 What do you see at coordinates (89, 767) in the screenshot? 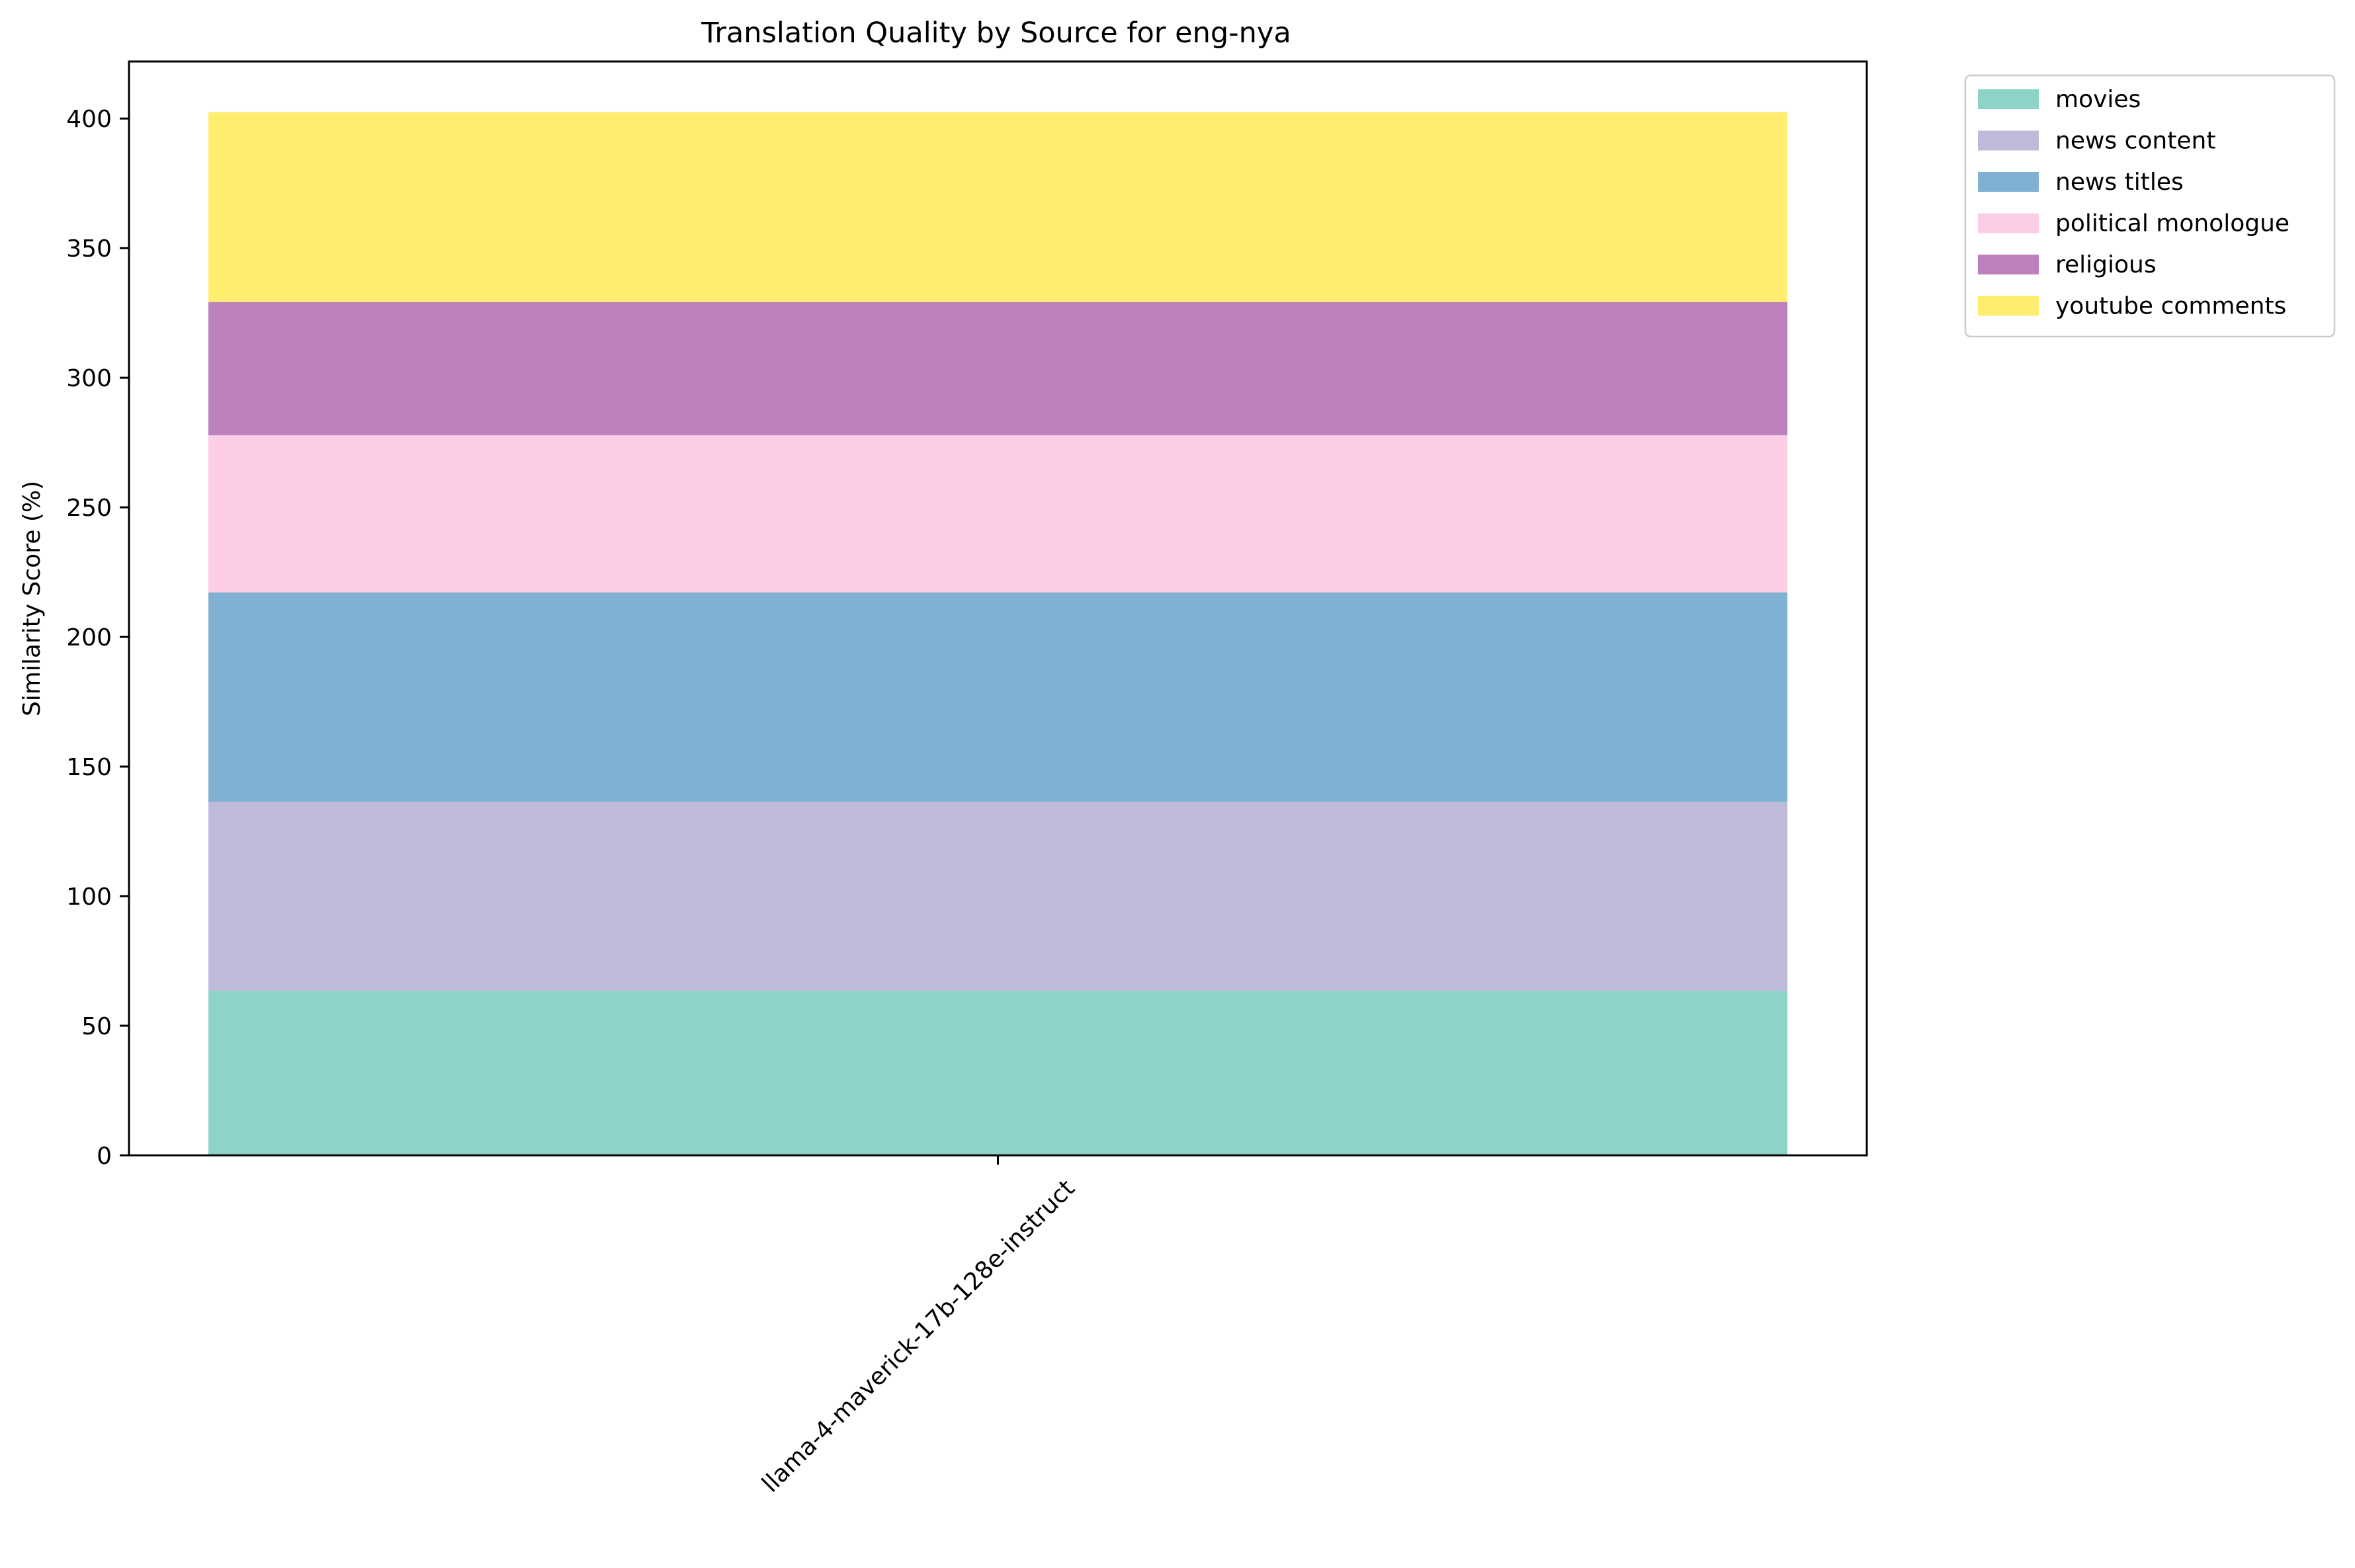
I see `y-tick-label: 150` at bounding box center [89, 767].